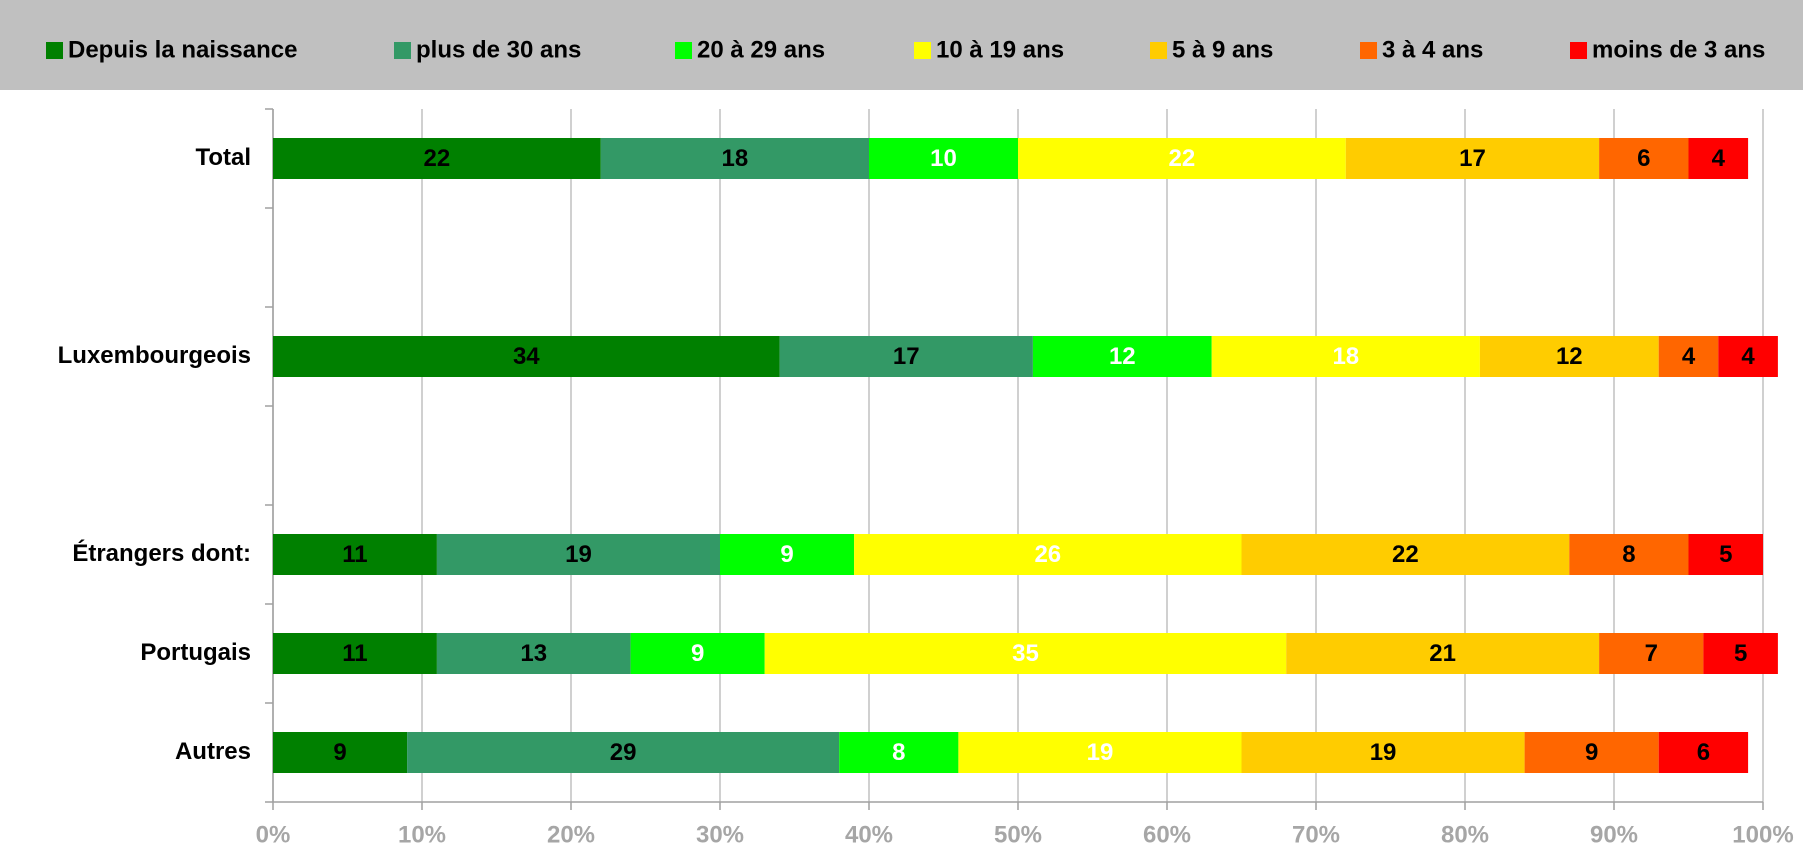 The height and width of the screenshot is (856, 1803). What do you see at coordinates (1000, 49) in the screenshot?
I see `legend-label: 10 à 19 ans` at bounding box center [1000, 49].